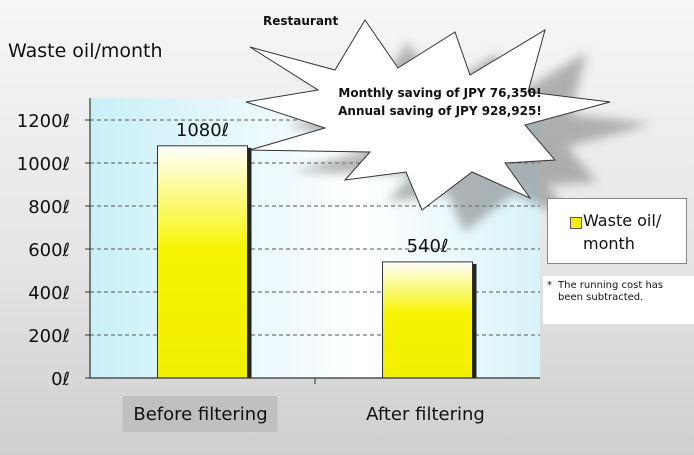 Image resolution: width=694 pixels, height=455 pixels. What do you see at coordinates (85, 51) in the screenshot?
I see `y-axis-title: Waste oil/month` at bounding box center [85, 51].